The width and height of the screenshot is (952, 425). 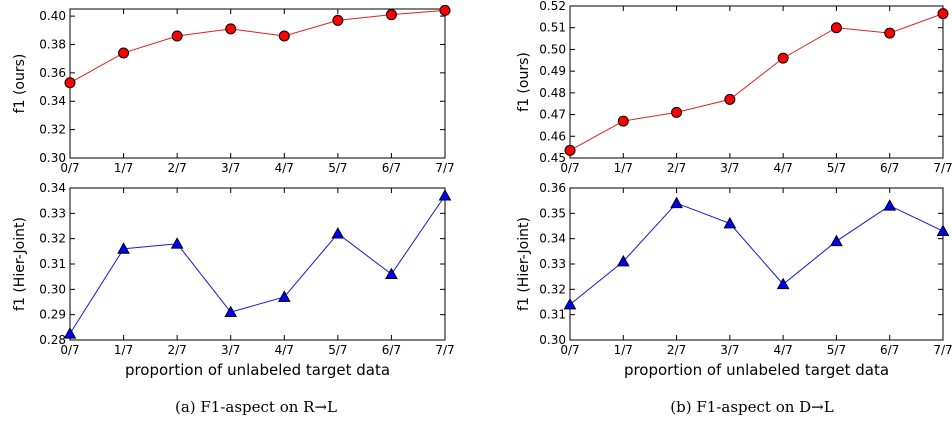 I want to click on y-tick-label: 0.40, so click(x=52, y=16).